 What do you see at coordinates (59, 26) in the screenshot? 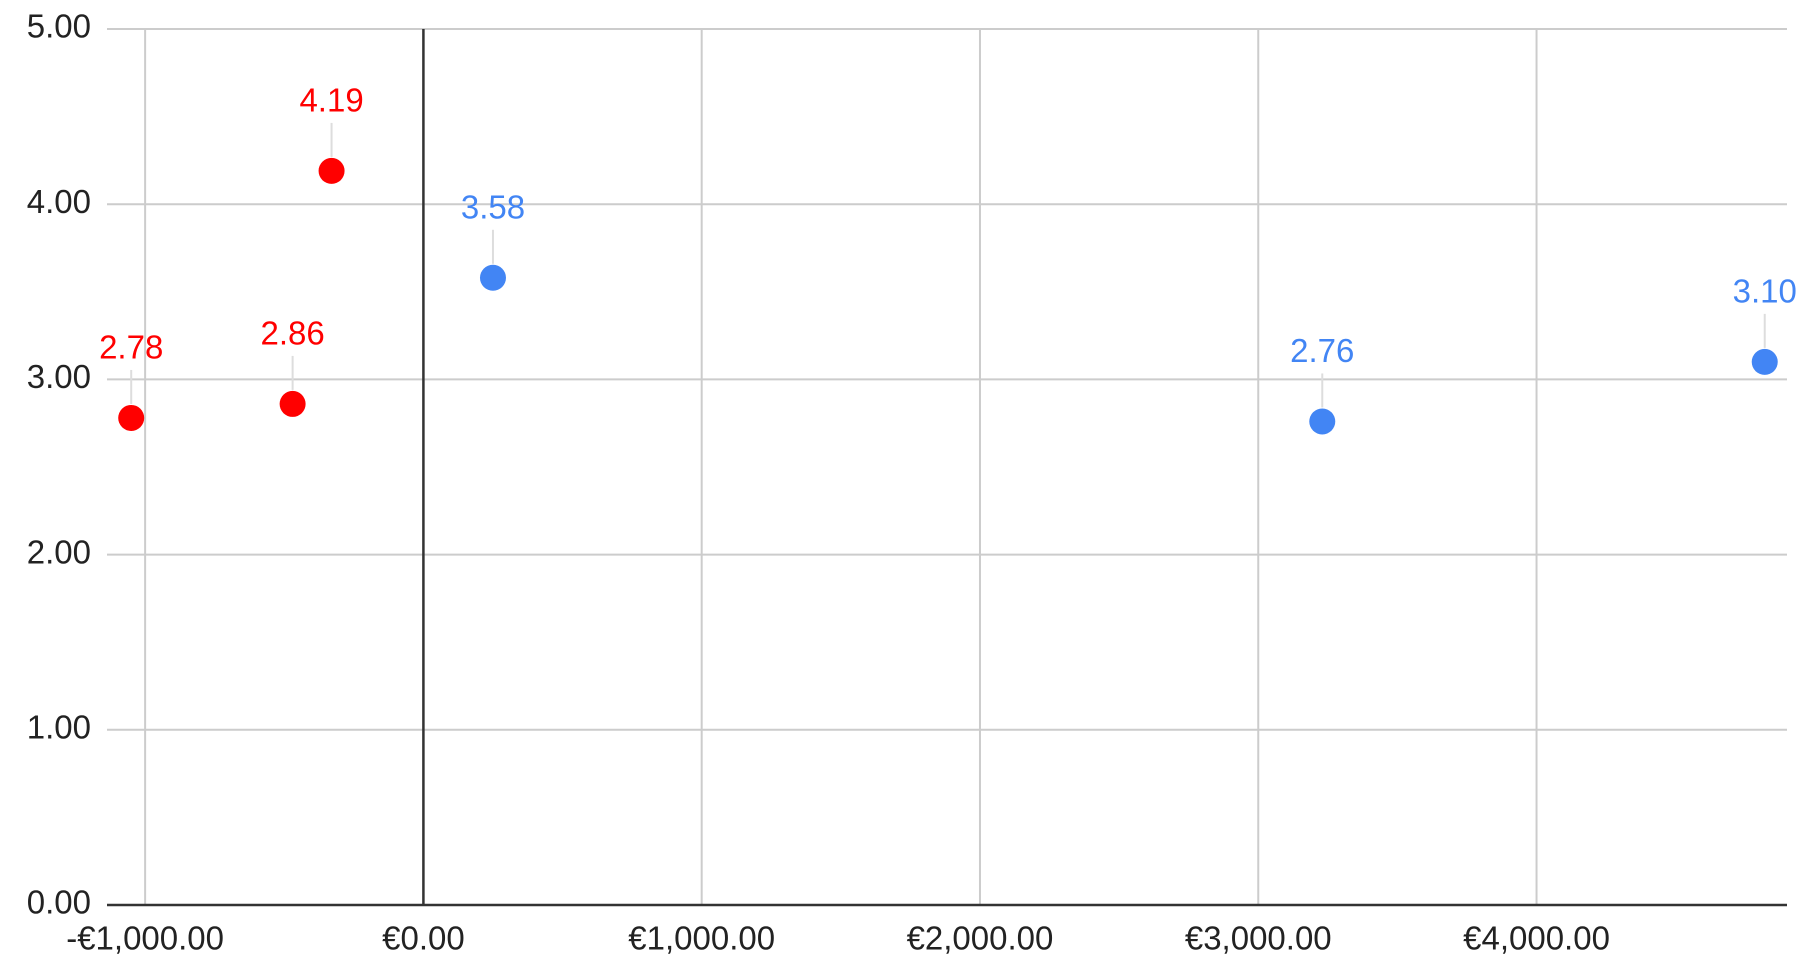
I see `y-tick-label: 5.00` at bounding box center [59, 26].